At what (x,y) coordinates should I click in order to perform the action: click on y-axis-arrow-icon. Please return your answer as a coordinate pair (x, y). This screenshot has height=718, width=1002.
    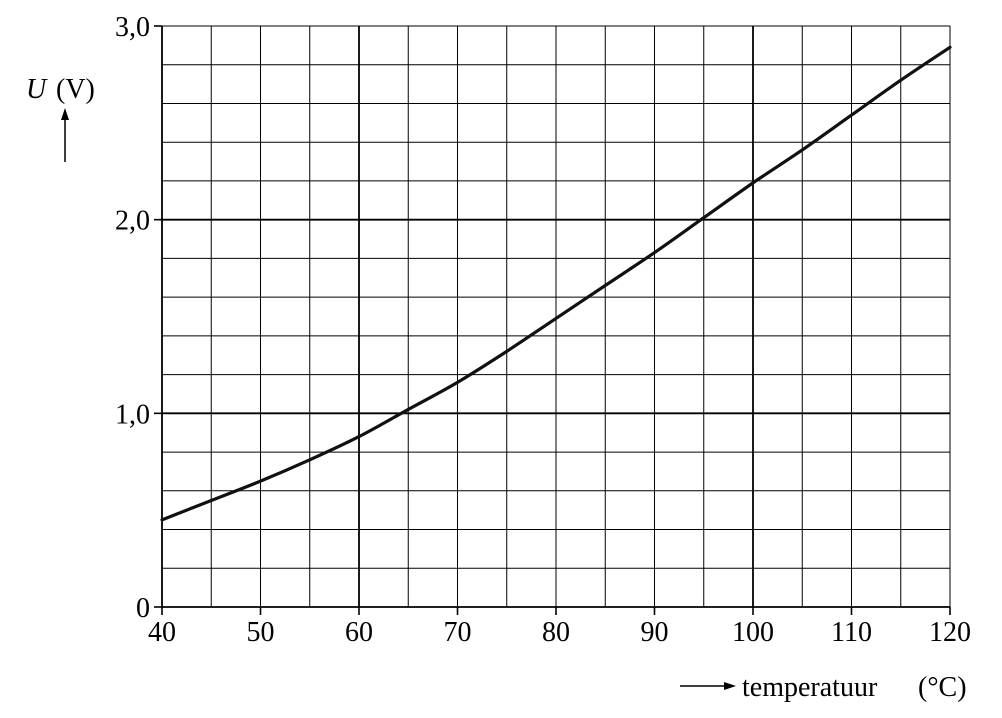
    Looking at the image, I should click on (65, 135).